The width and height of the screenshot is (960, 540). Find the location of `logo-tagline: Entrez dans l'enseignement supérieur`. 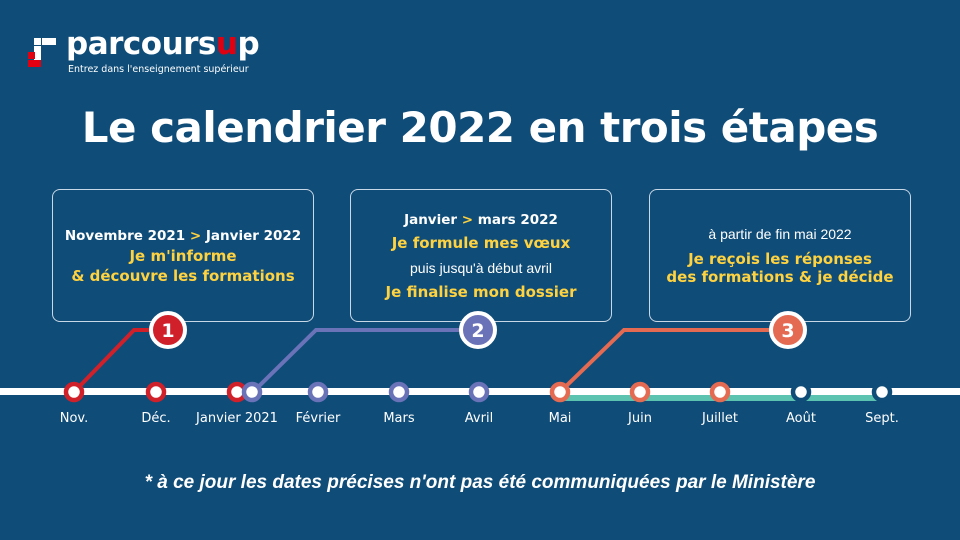

logo-tagline: Entrez dans l'enseignement supérieur is located at coordinates (158, 69).